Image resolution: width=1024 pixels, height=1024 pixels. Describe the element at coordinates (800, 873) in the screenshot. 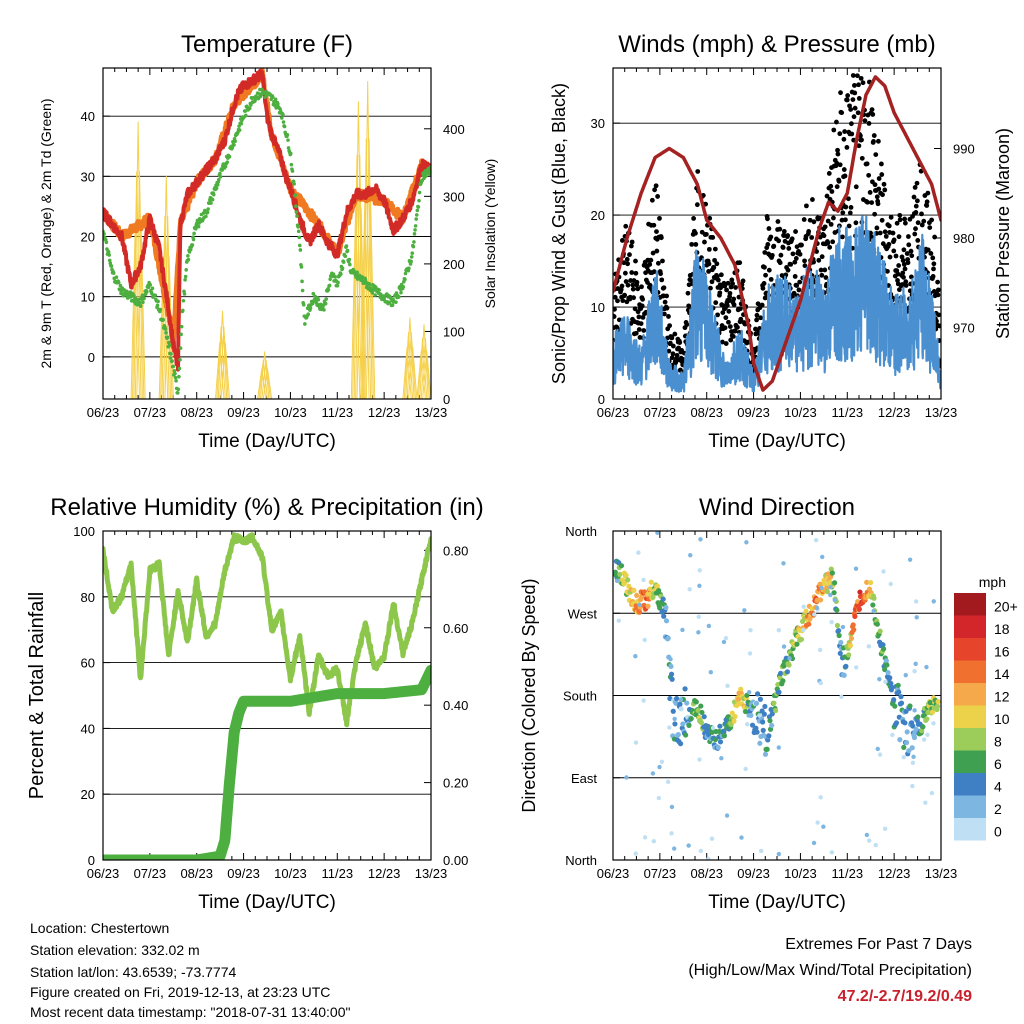

I see `direction-x-tick-label: 10/23` at that location.